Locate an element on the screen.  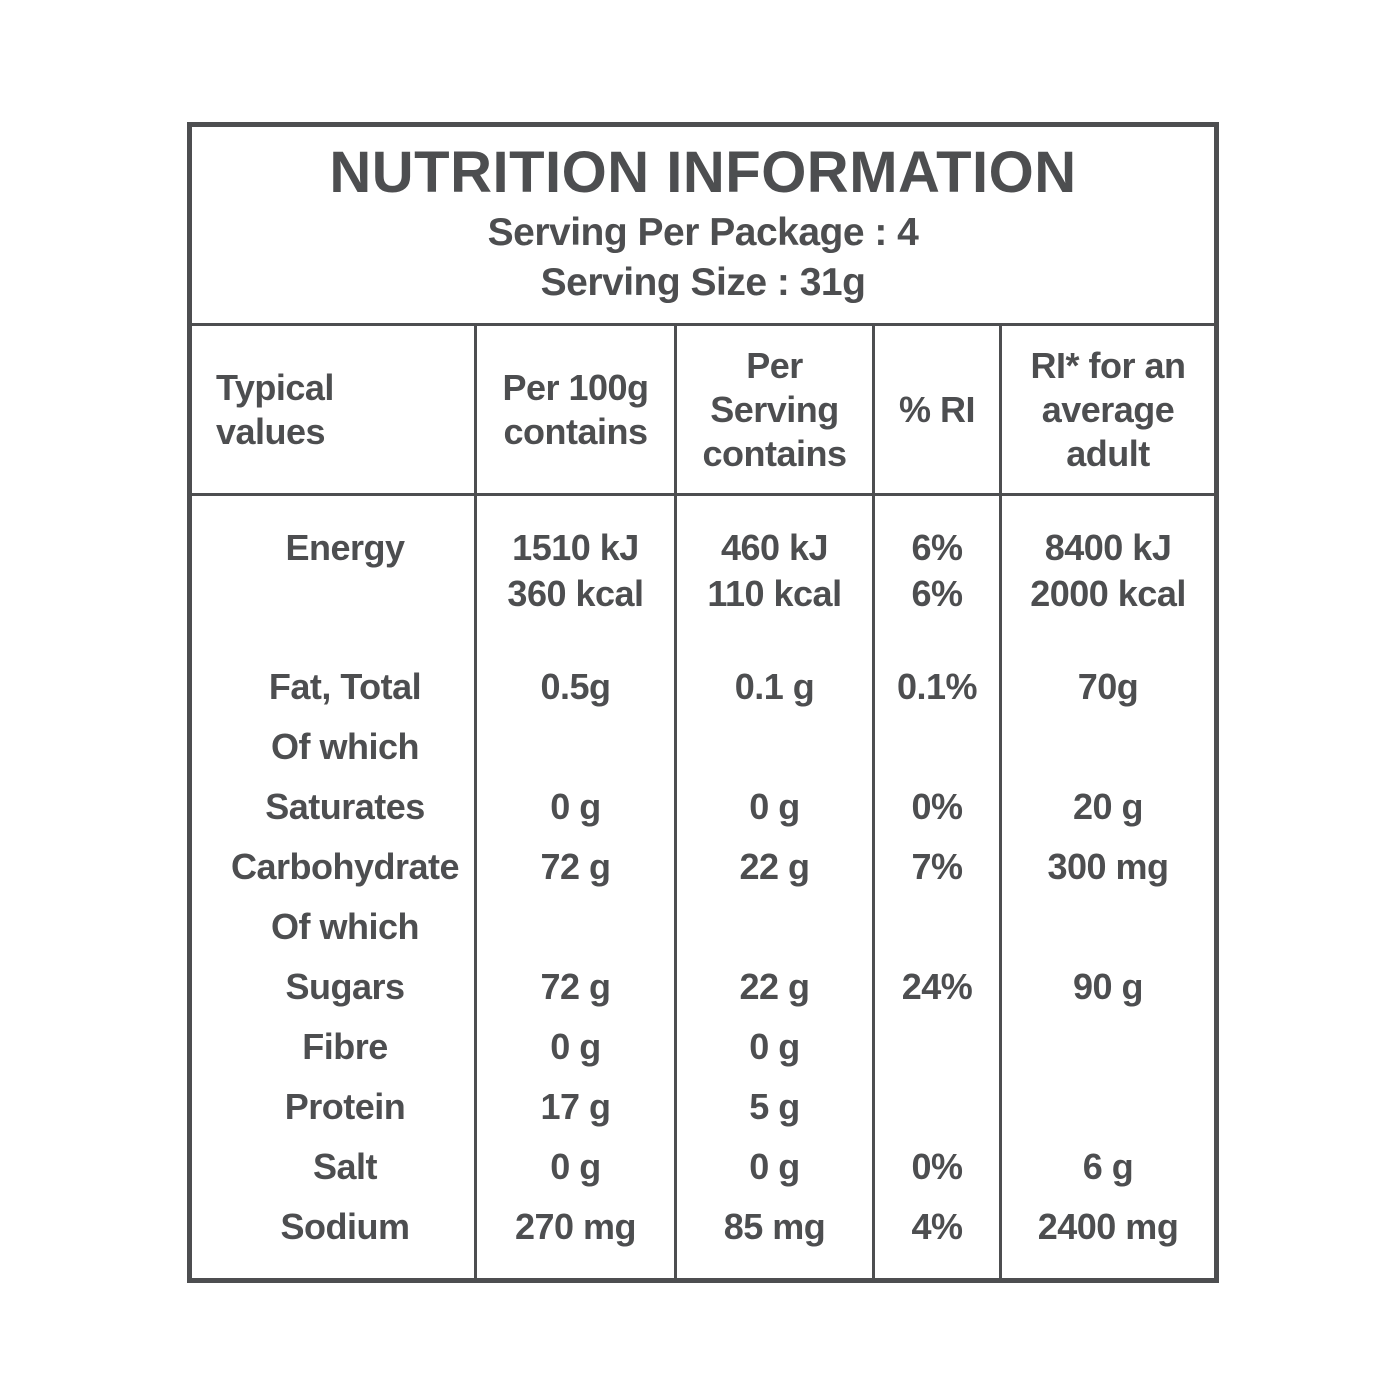
per-serving-value: 460 kJ is located at coordinates (774, 547).